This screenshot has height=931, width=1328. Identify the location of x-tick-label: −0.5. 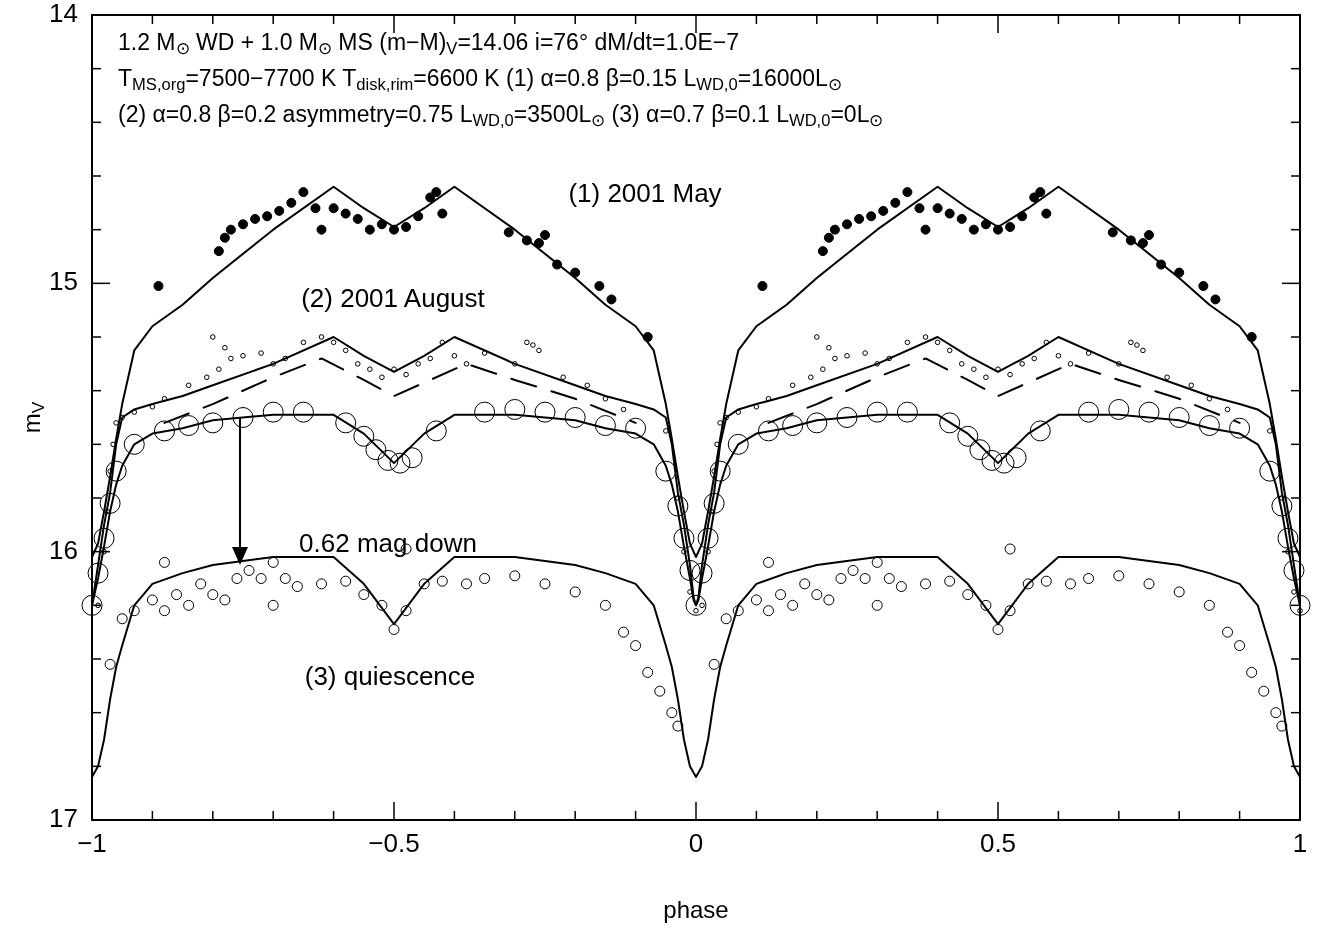
(394, 843).